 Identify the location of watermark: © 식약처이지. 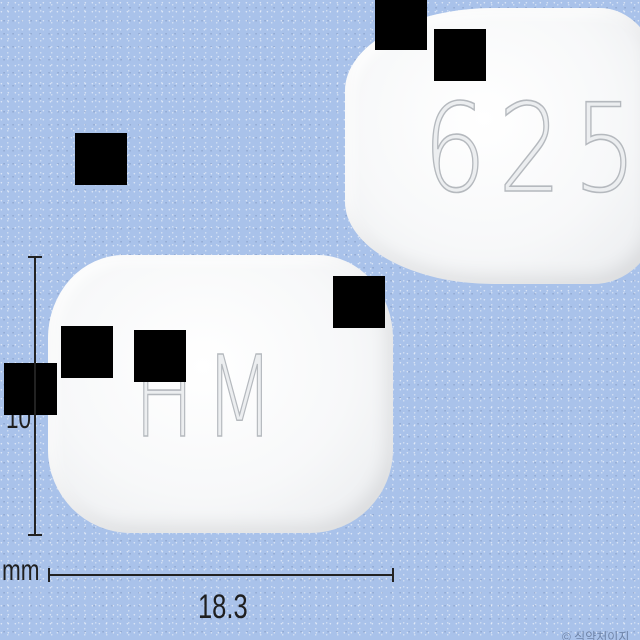
(596, 635).